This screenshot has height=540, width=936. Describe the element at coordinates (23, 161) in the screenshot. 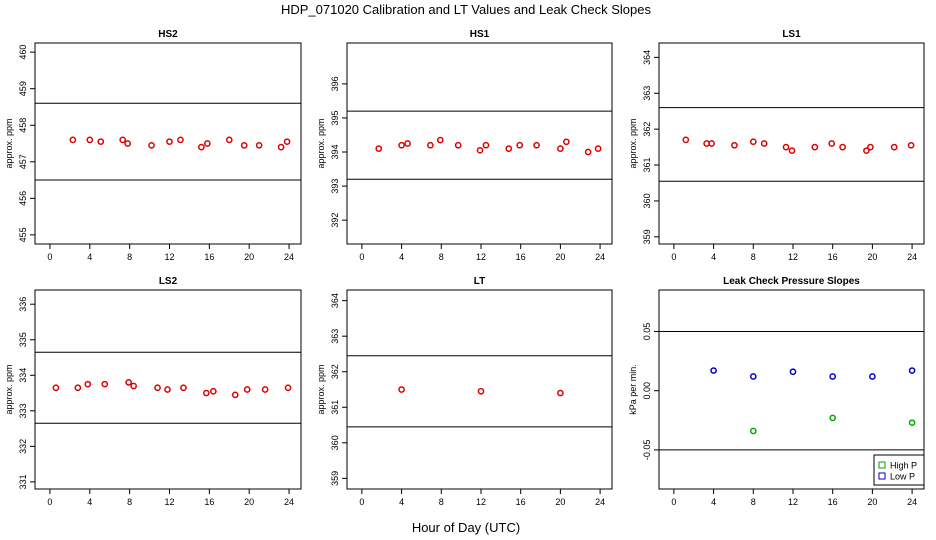

I see `y-tick-label: 457` at that location.